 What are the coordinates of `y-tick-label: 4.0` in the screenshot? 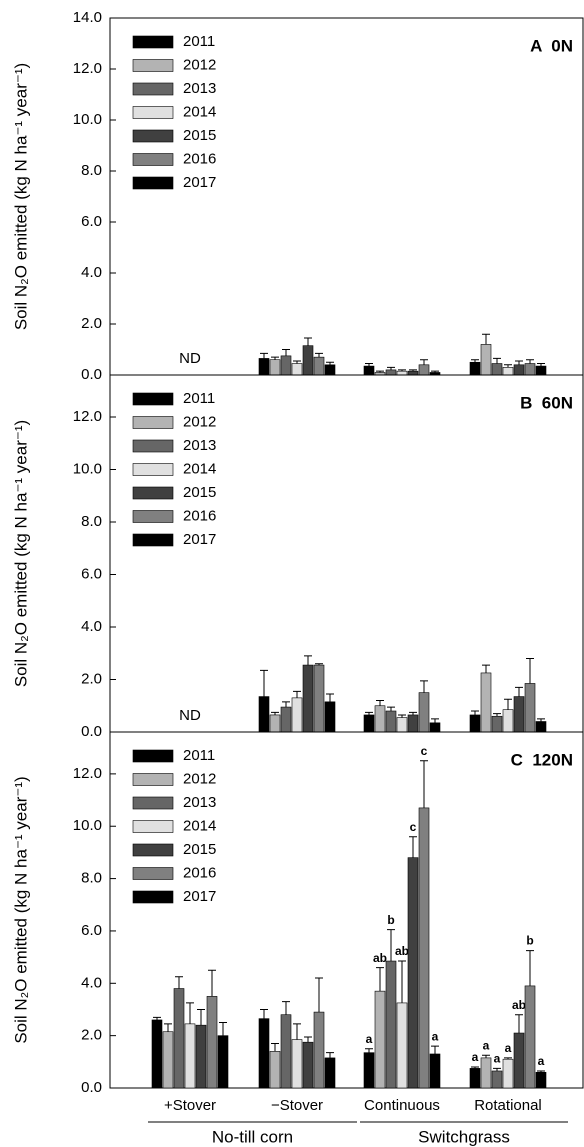 It's located at (91, 982).